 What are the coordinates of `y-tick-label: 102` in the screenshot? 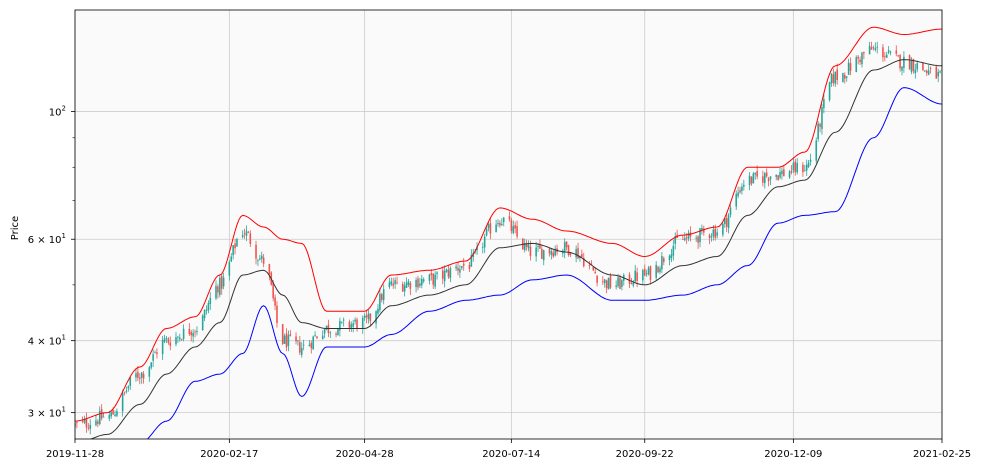 It's located at (57, 111).